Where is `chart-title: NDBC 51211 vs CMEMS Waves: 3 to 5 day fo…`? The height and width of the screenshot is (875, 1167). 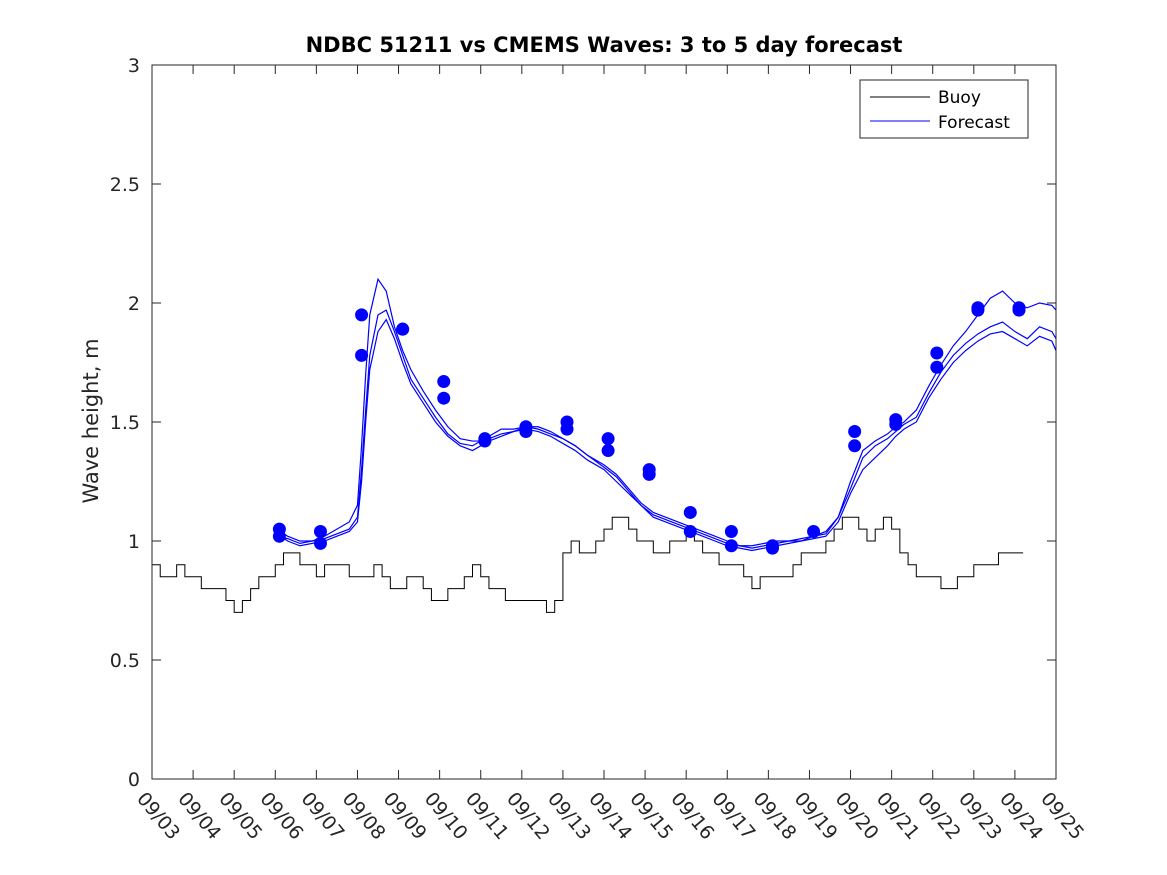 chart-title: NDBC 51211 vs CMEMS Waves: 3 to 5 day fo… is located at coordinates (604, 45).